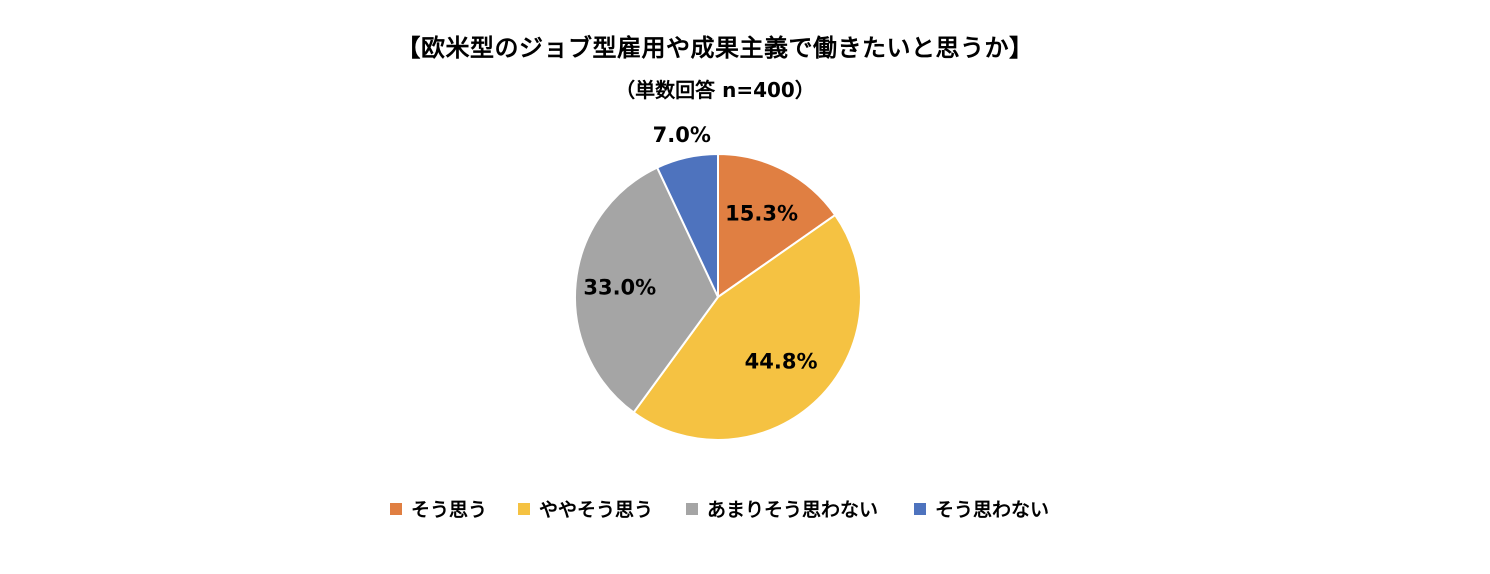 The image size is (1490, 574). Describe the element at coordinates (793, 510) in the screenshot. I see `legend-label: あまりそう思わない` at that location.